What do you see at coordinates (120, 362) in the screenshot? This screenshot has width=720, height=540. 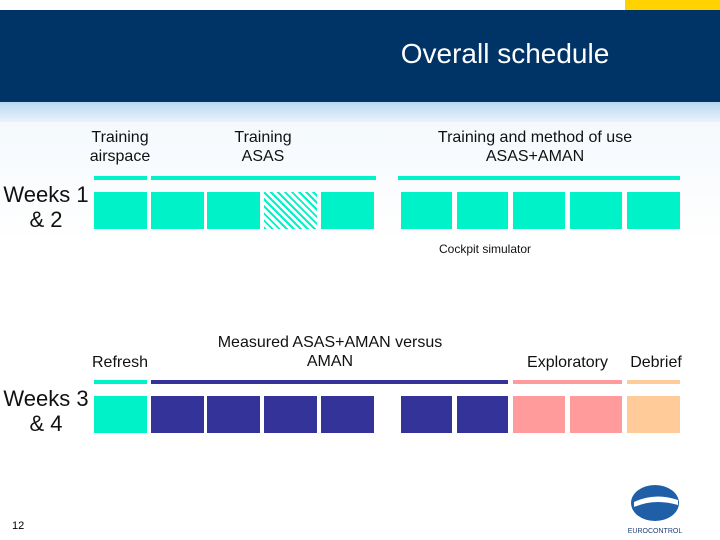 I see `phase-label: Refresh` at bounding box center [120, 362].